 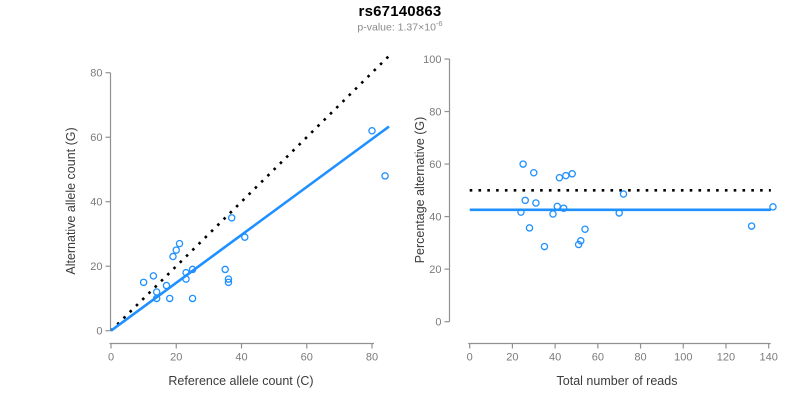 What do you see at coordinates (111, 358) in the screenshot?
I see `left-plot-xtick-label: 0` at bounding box center [111, 358].